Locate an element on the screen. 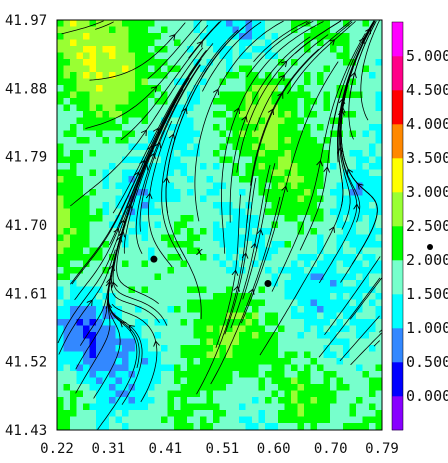  colorbar-swatch is located at coordinates (397, 379).